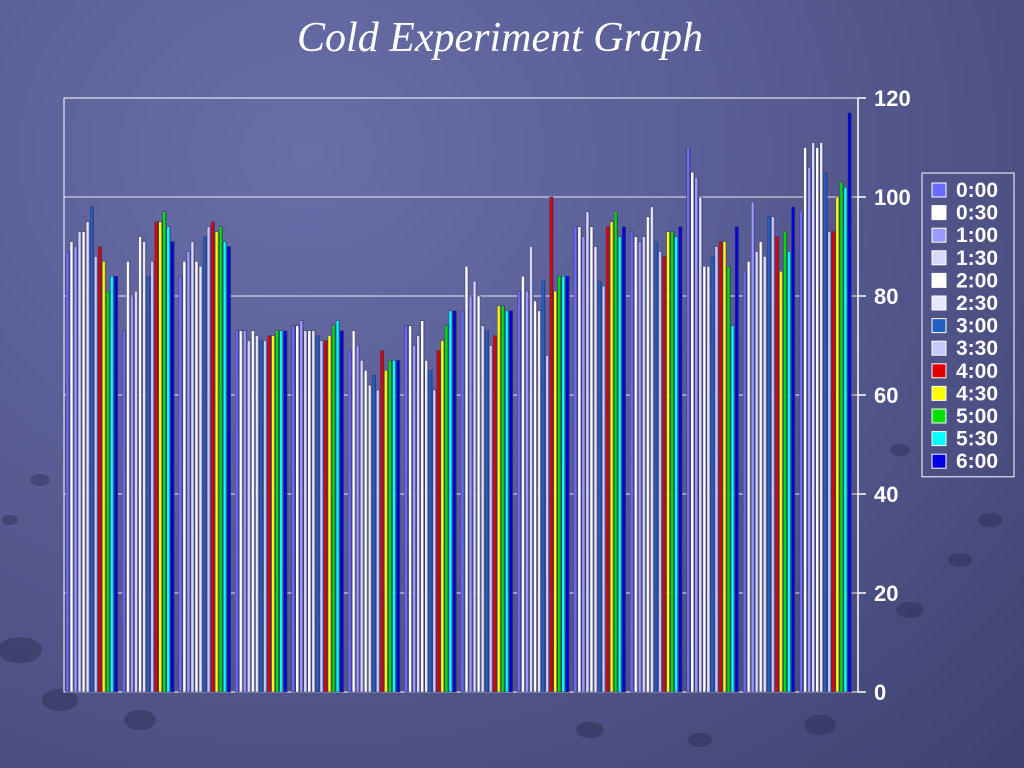 Image resolution: width=1024 pixels, height=768 pixels. Describe the element at coordinates (892, 197) in the screenshot. I see `y-tick-label: 100` at that location.